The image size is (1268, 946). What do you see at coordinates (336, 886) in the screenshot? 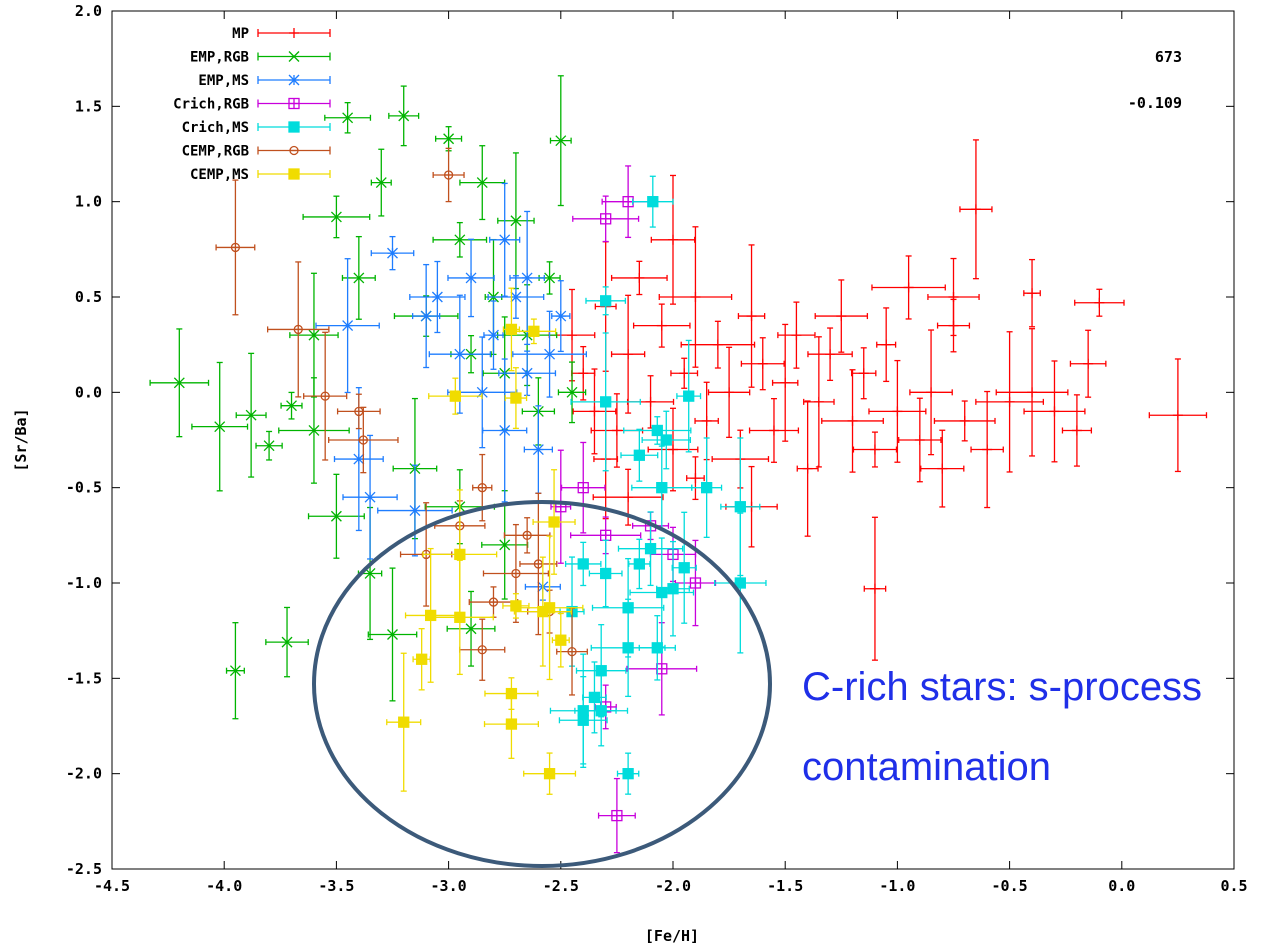
I see `x-tick-label: -3.5` at bounding box center [336, 886].